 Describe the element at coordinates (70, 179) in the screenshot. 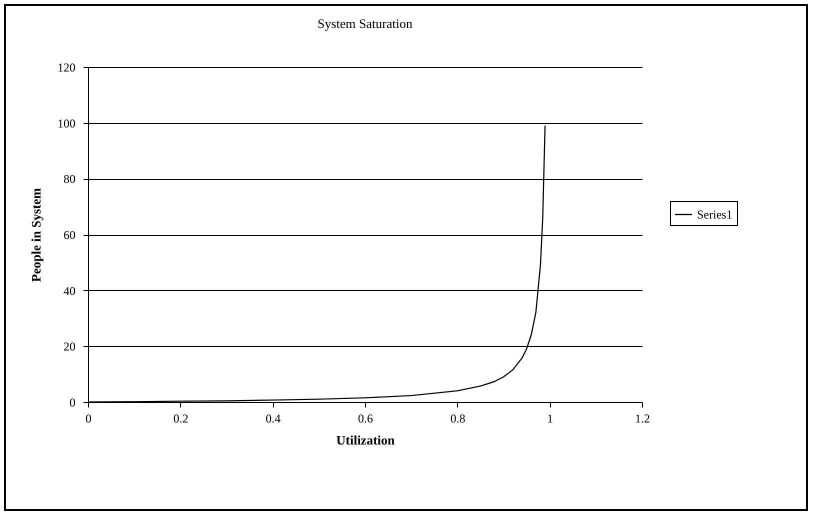

I see `y-tick-label: 80` at that location.